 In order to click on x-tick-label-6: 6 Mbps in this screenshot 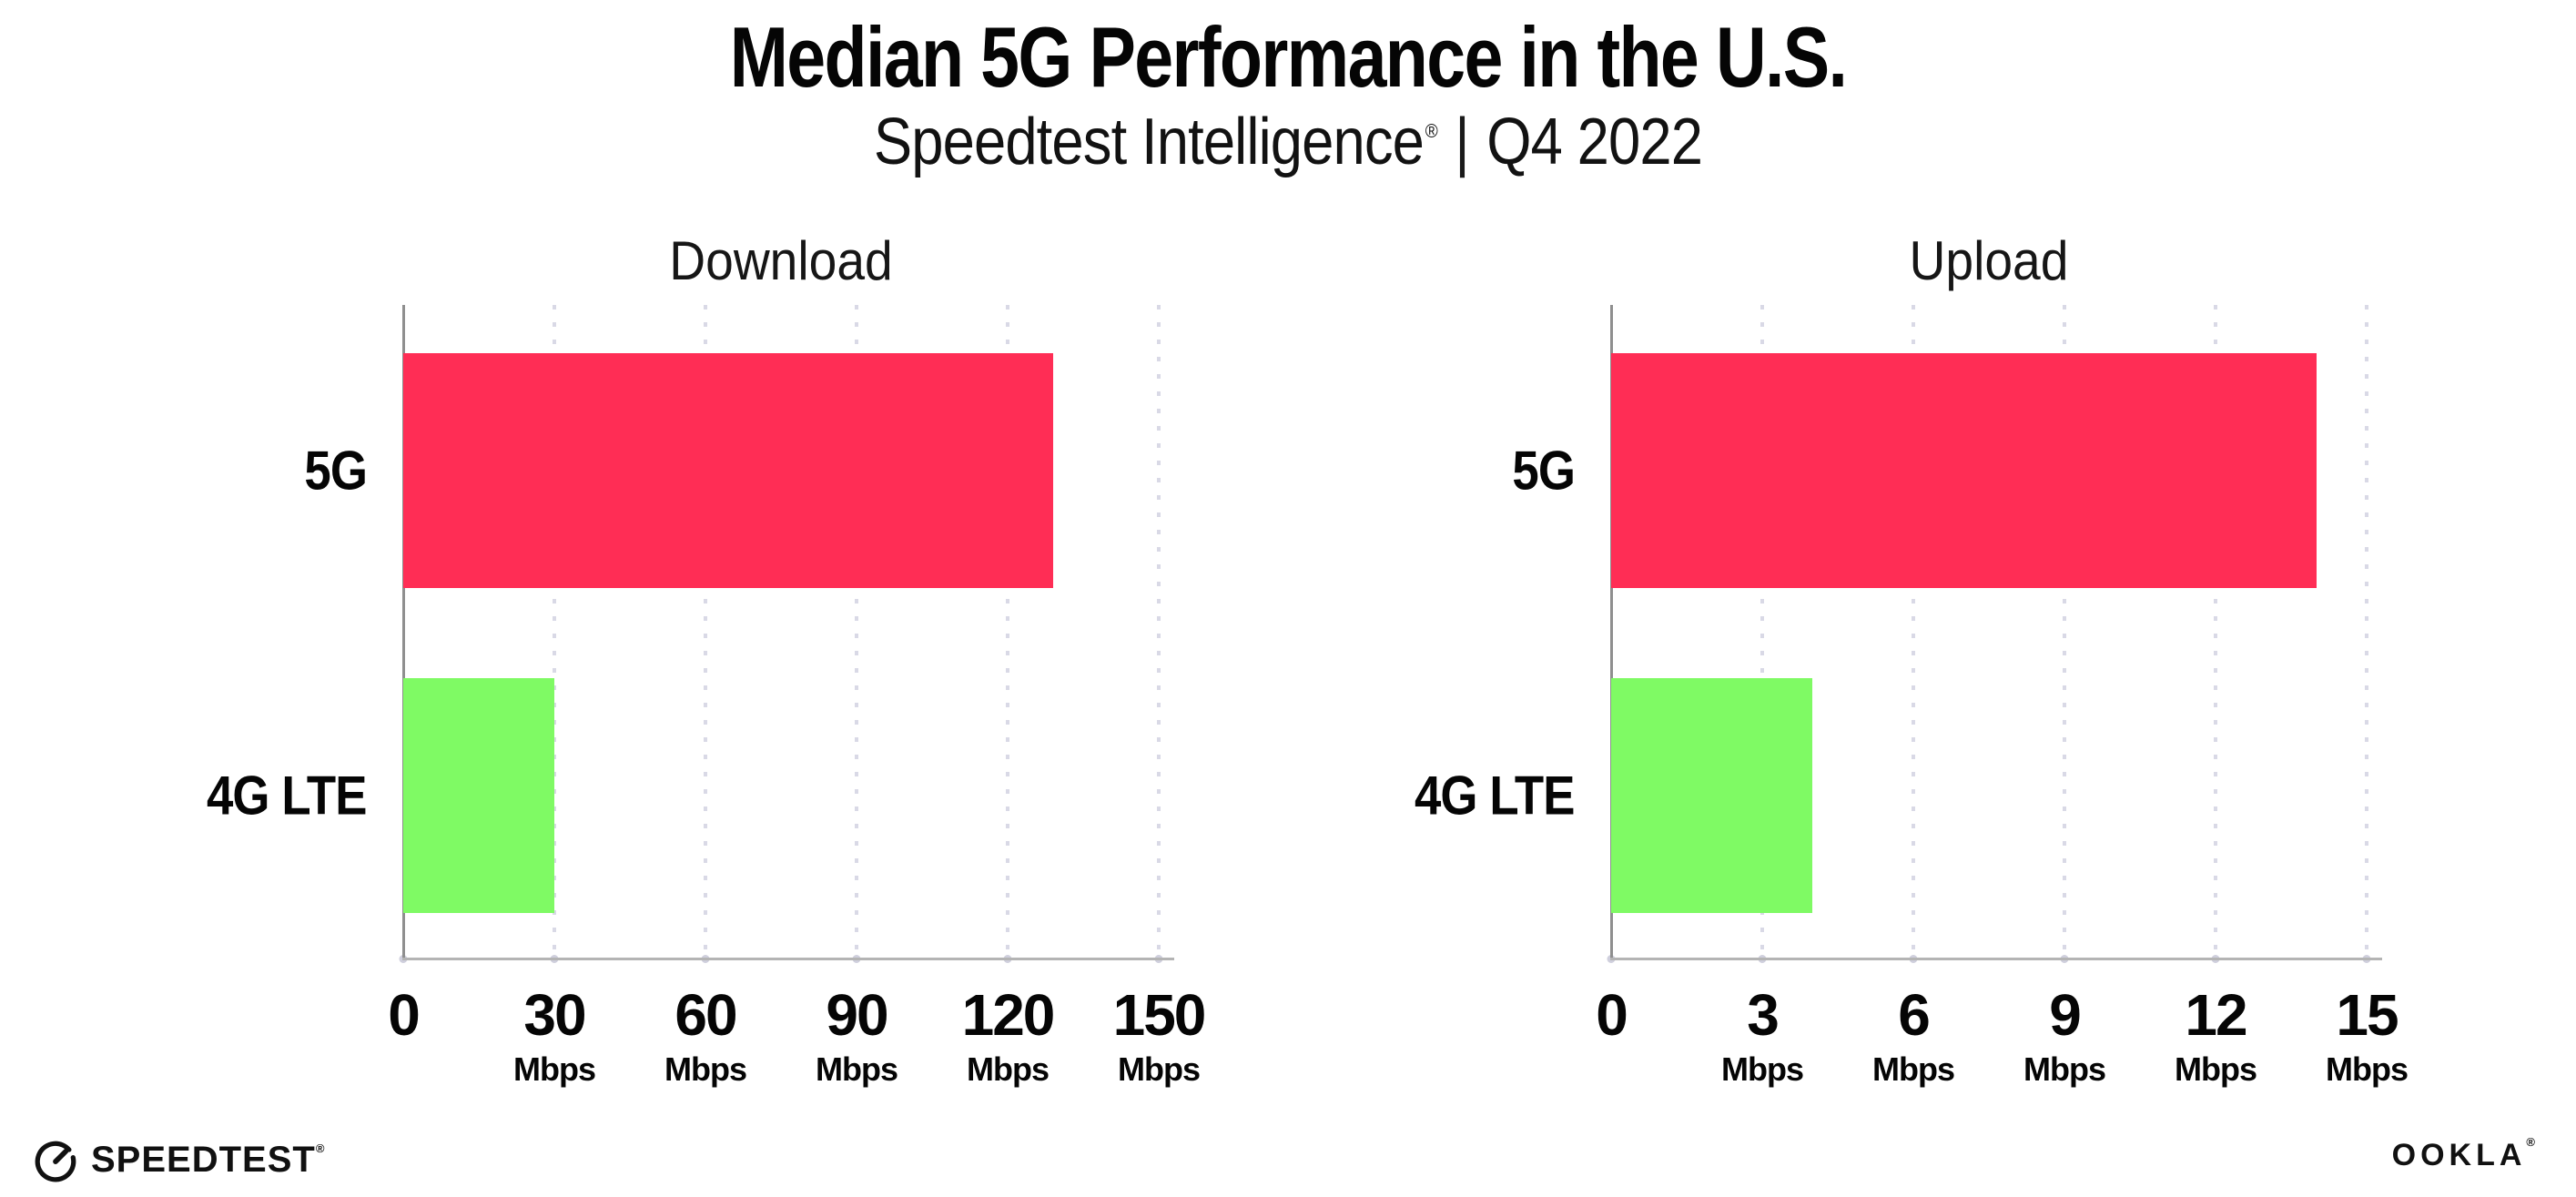, I will do `click(1913, 1035)`.